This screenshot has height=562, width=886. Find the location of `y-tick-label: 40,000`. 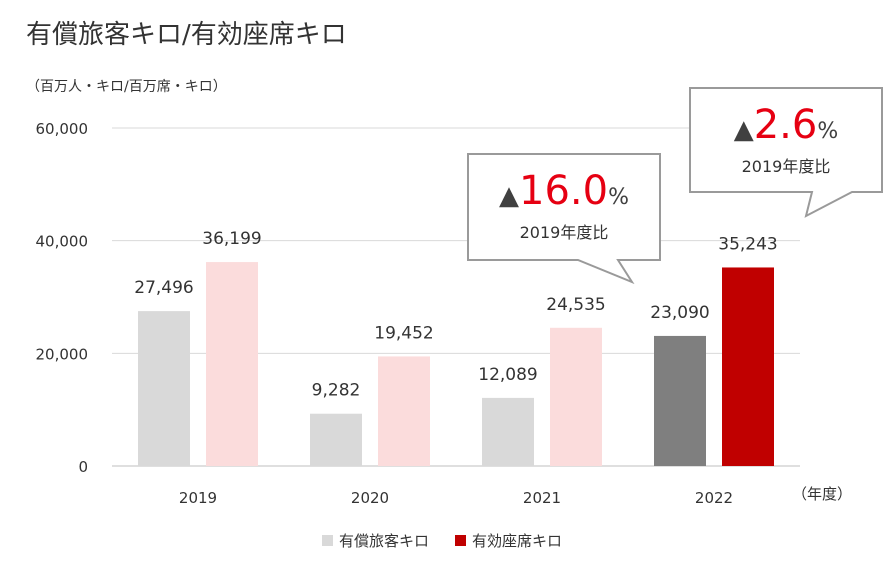

y-tick-label: 40,000 is located at coordinates (62, 242).